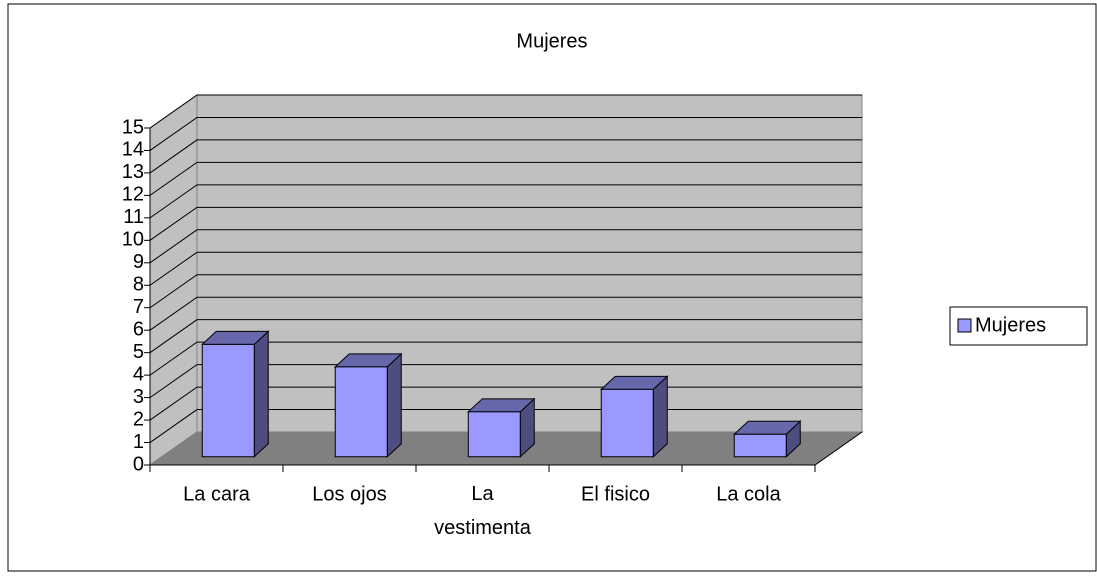 The width and height of the screenshot is (1097, 577). I want to click on y-tick-label: 9, so click(138, 262).